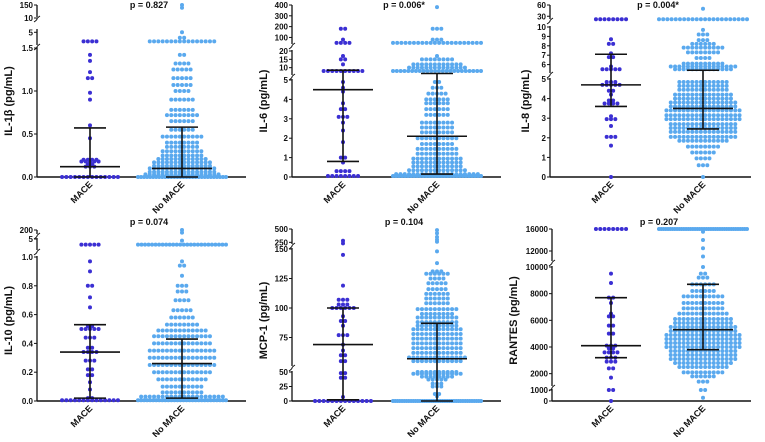  What do you see at coordinates (28, 401) in the screenshot?
I see `y-tick-label: 0.0` at bounding box center [28, 401].